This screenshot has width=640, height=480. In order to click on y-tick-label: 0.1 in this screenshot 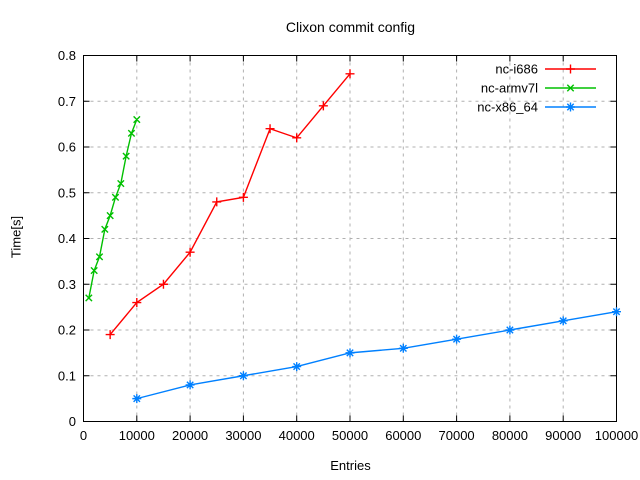, I will do `click(67, 375)`.